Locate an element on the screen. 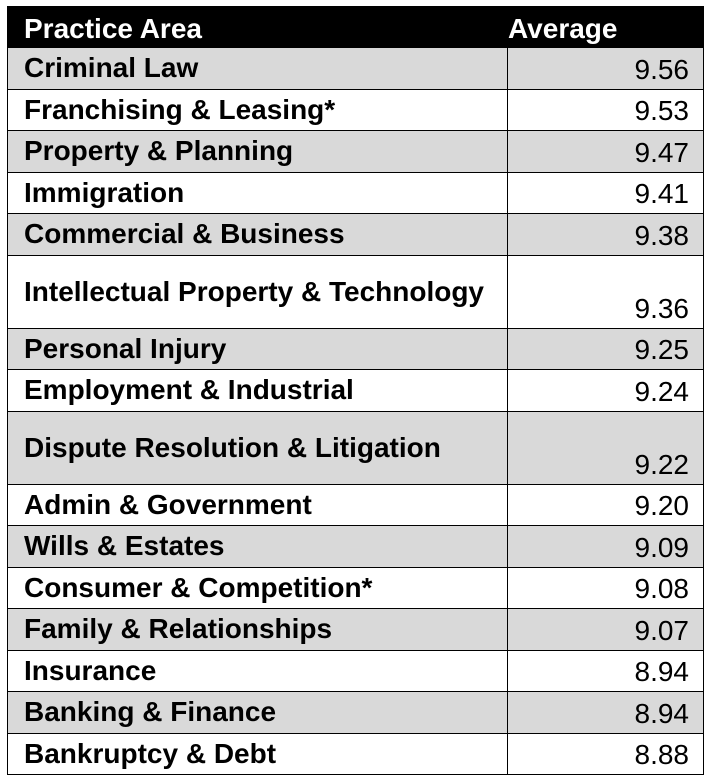 The width and height of the screenshot is (710, 775). average-cell: 9.20 is located at coordinates (605, 504).